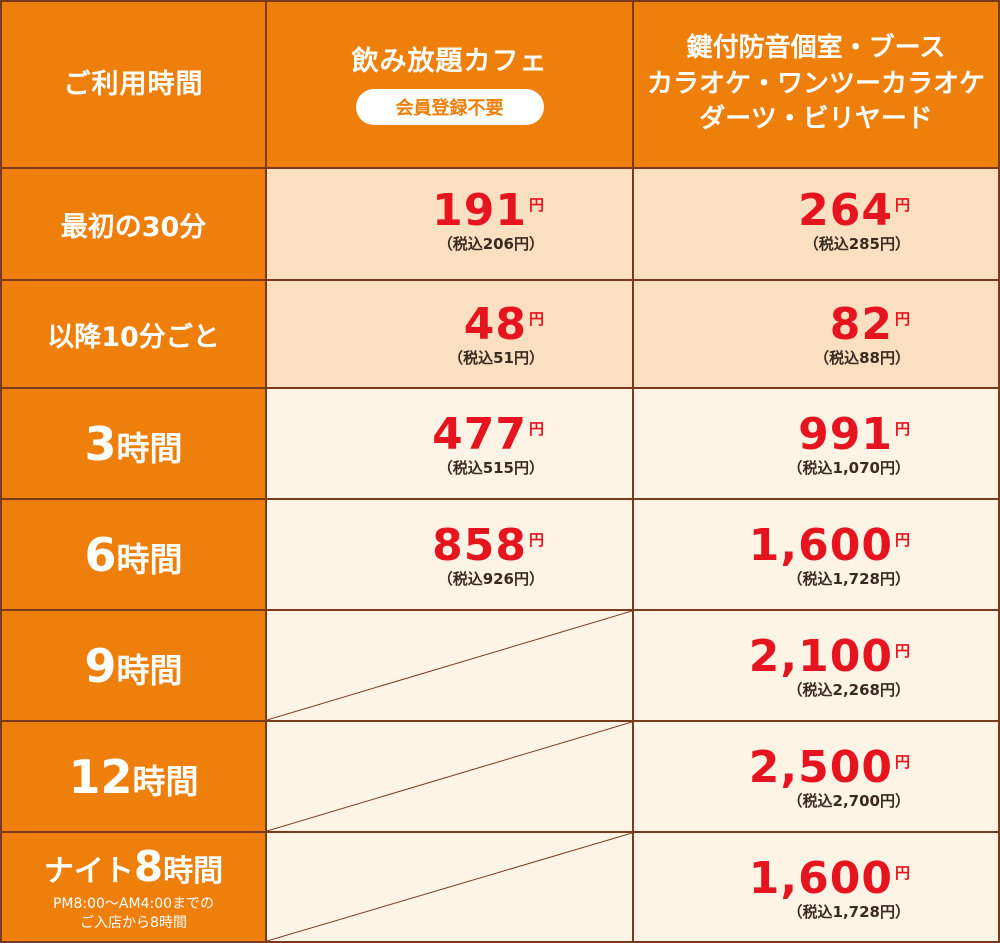 The width and height of the screenshot is (1000, 943). I want to click on room-price: 82 円 （税込88円）, so click(862, 335).